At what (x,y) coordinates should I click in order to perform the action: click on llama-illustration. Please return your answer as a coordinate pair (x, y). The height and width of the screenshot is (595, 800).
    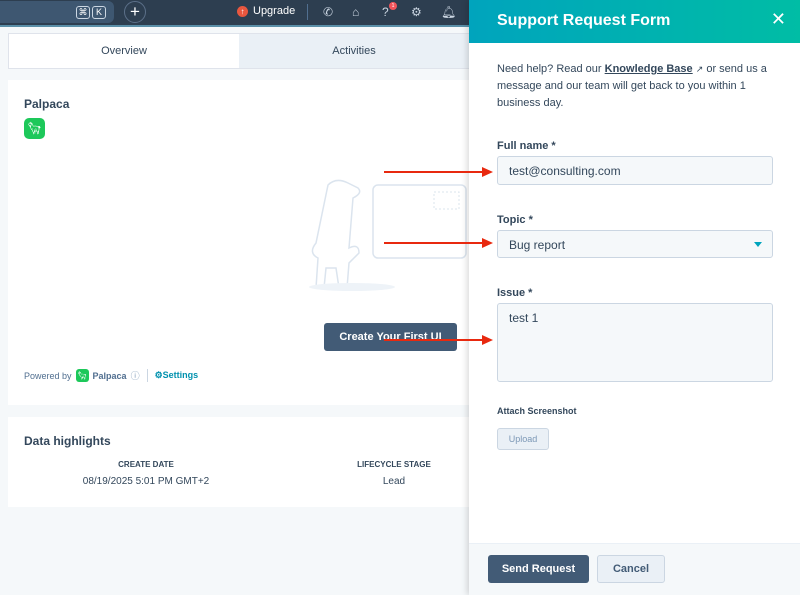
    Looking at the image, I should click on (388, 235).